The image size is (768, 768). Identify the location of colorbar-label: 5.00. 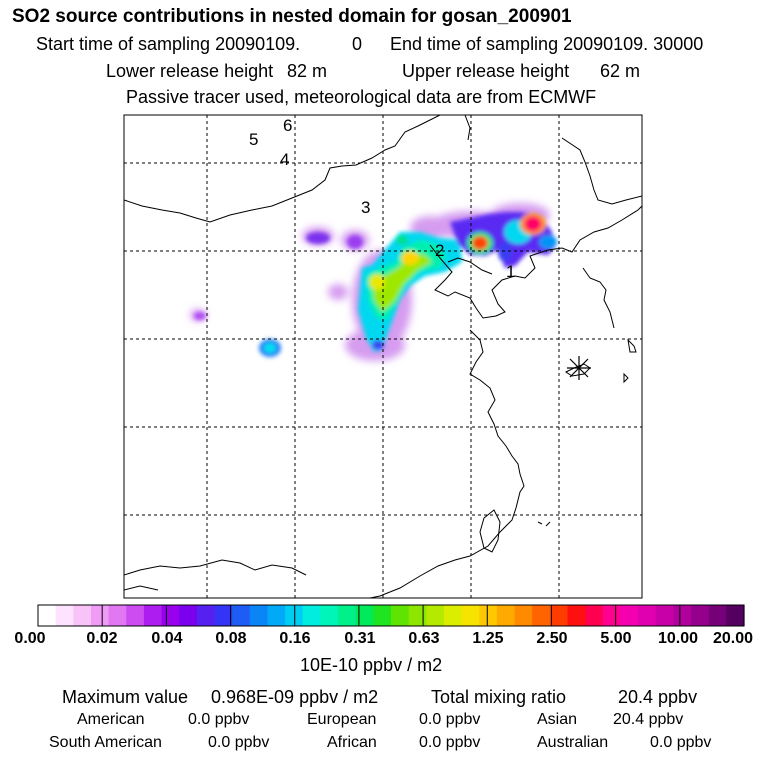
(616, 638).